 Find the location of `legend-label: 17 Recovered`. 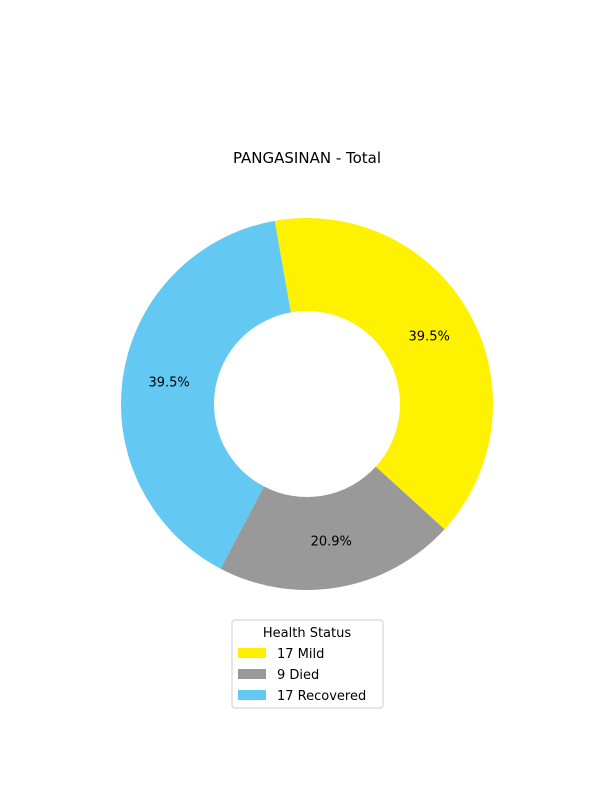

legend-label: 17 Recovered is located at coordinates (321, 696).